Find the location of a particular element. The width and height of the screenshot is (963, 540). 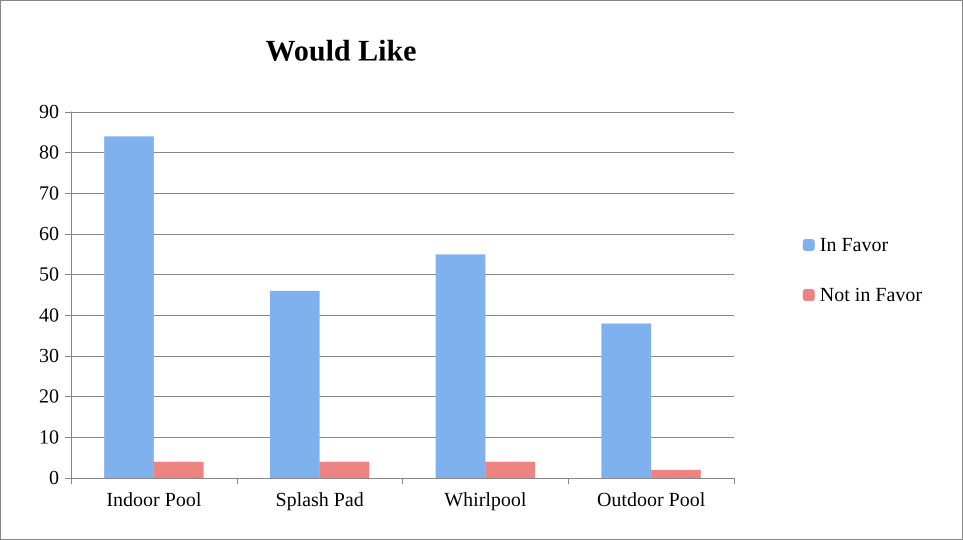

chart-title: Would Like is located at coordinates (341, 51).